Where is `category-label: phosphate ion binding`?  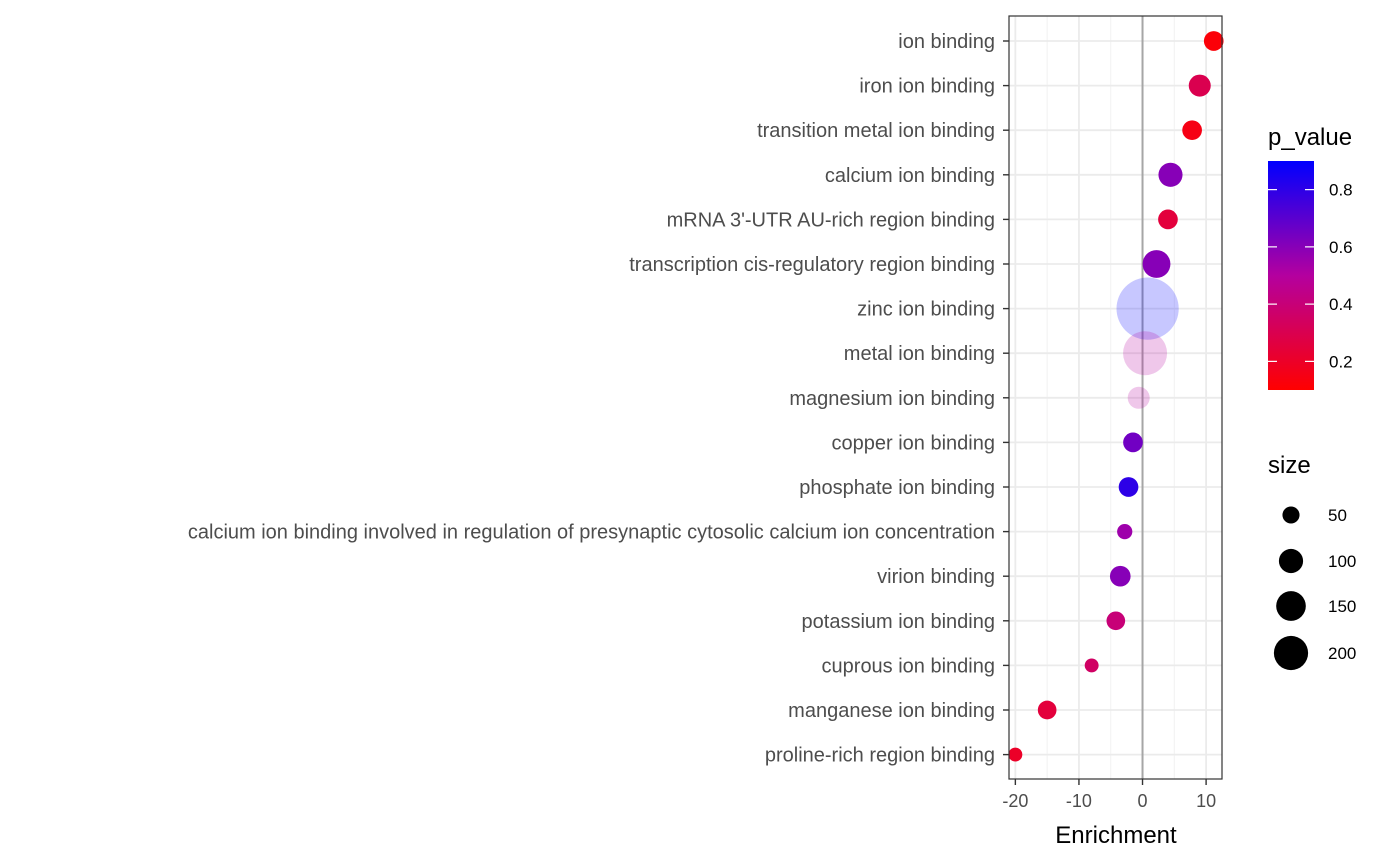 category-label: phosphate ion binding is located at coordinates (897, 488).